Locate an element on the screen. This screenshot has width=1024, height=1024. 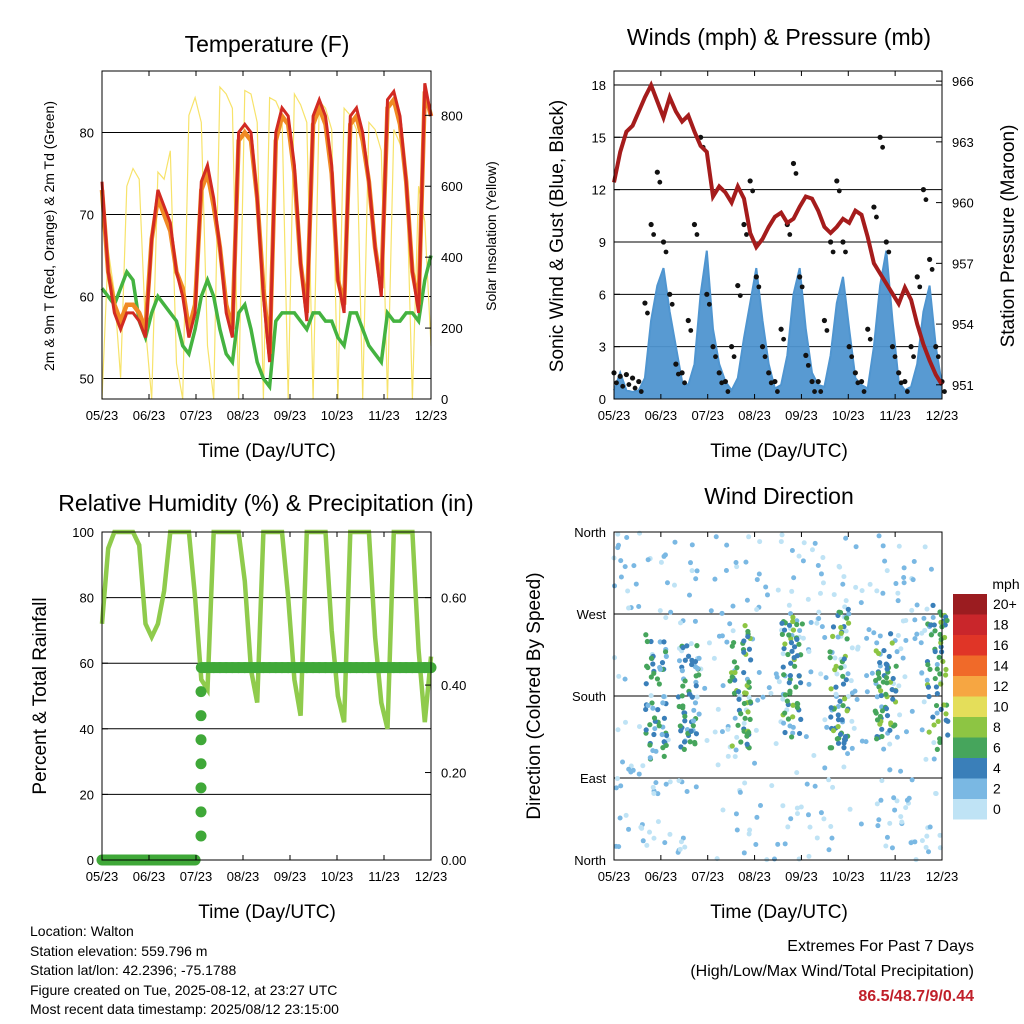
x-tick-label: 09/23 is located at coordinates (290, 415).